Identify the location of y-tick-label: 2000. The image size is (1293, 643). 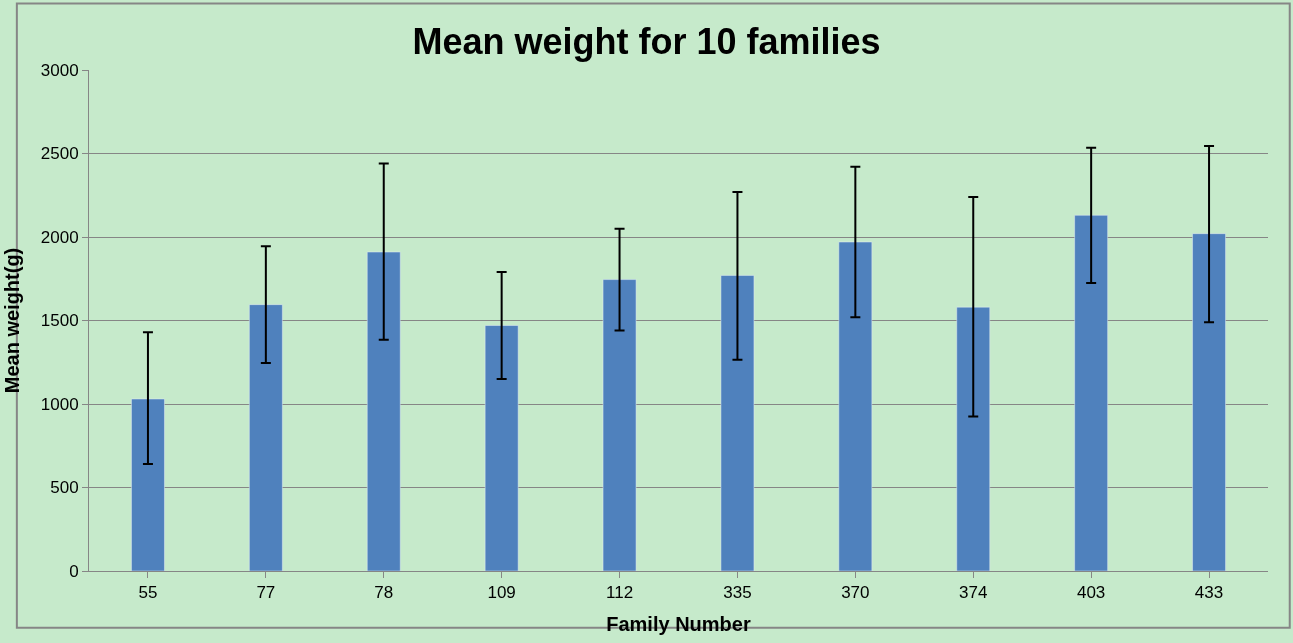
(59, 237).